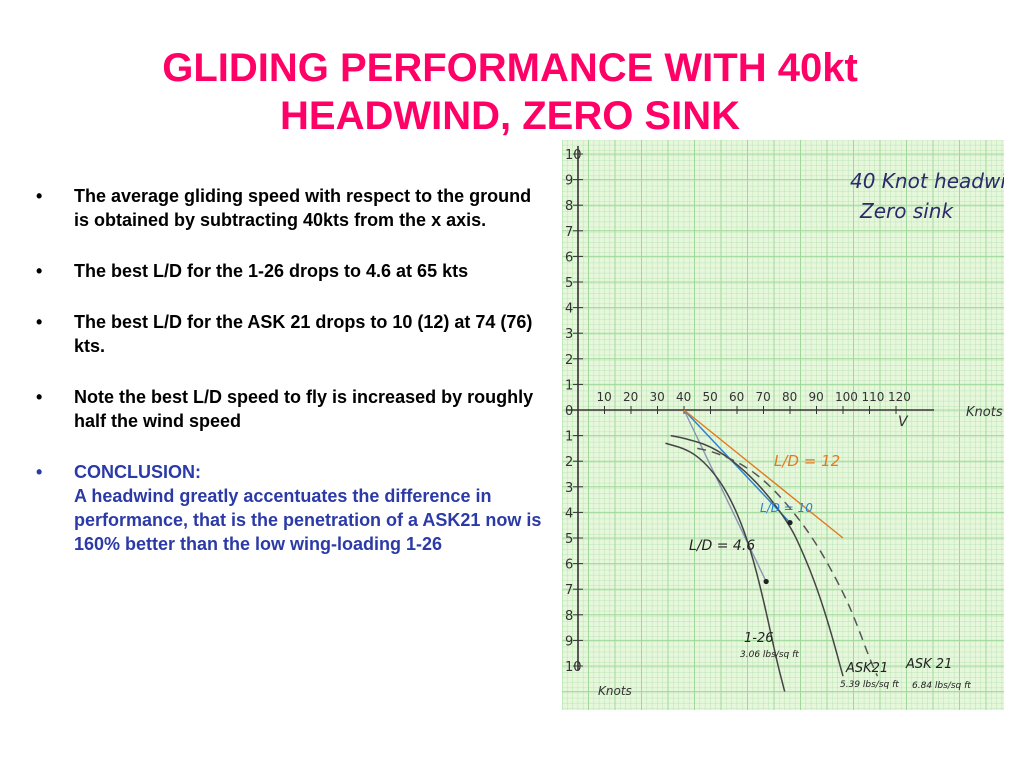  I want to click on x-tick-label: 120, so click(899, 397).